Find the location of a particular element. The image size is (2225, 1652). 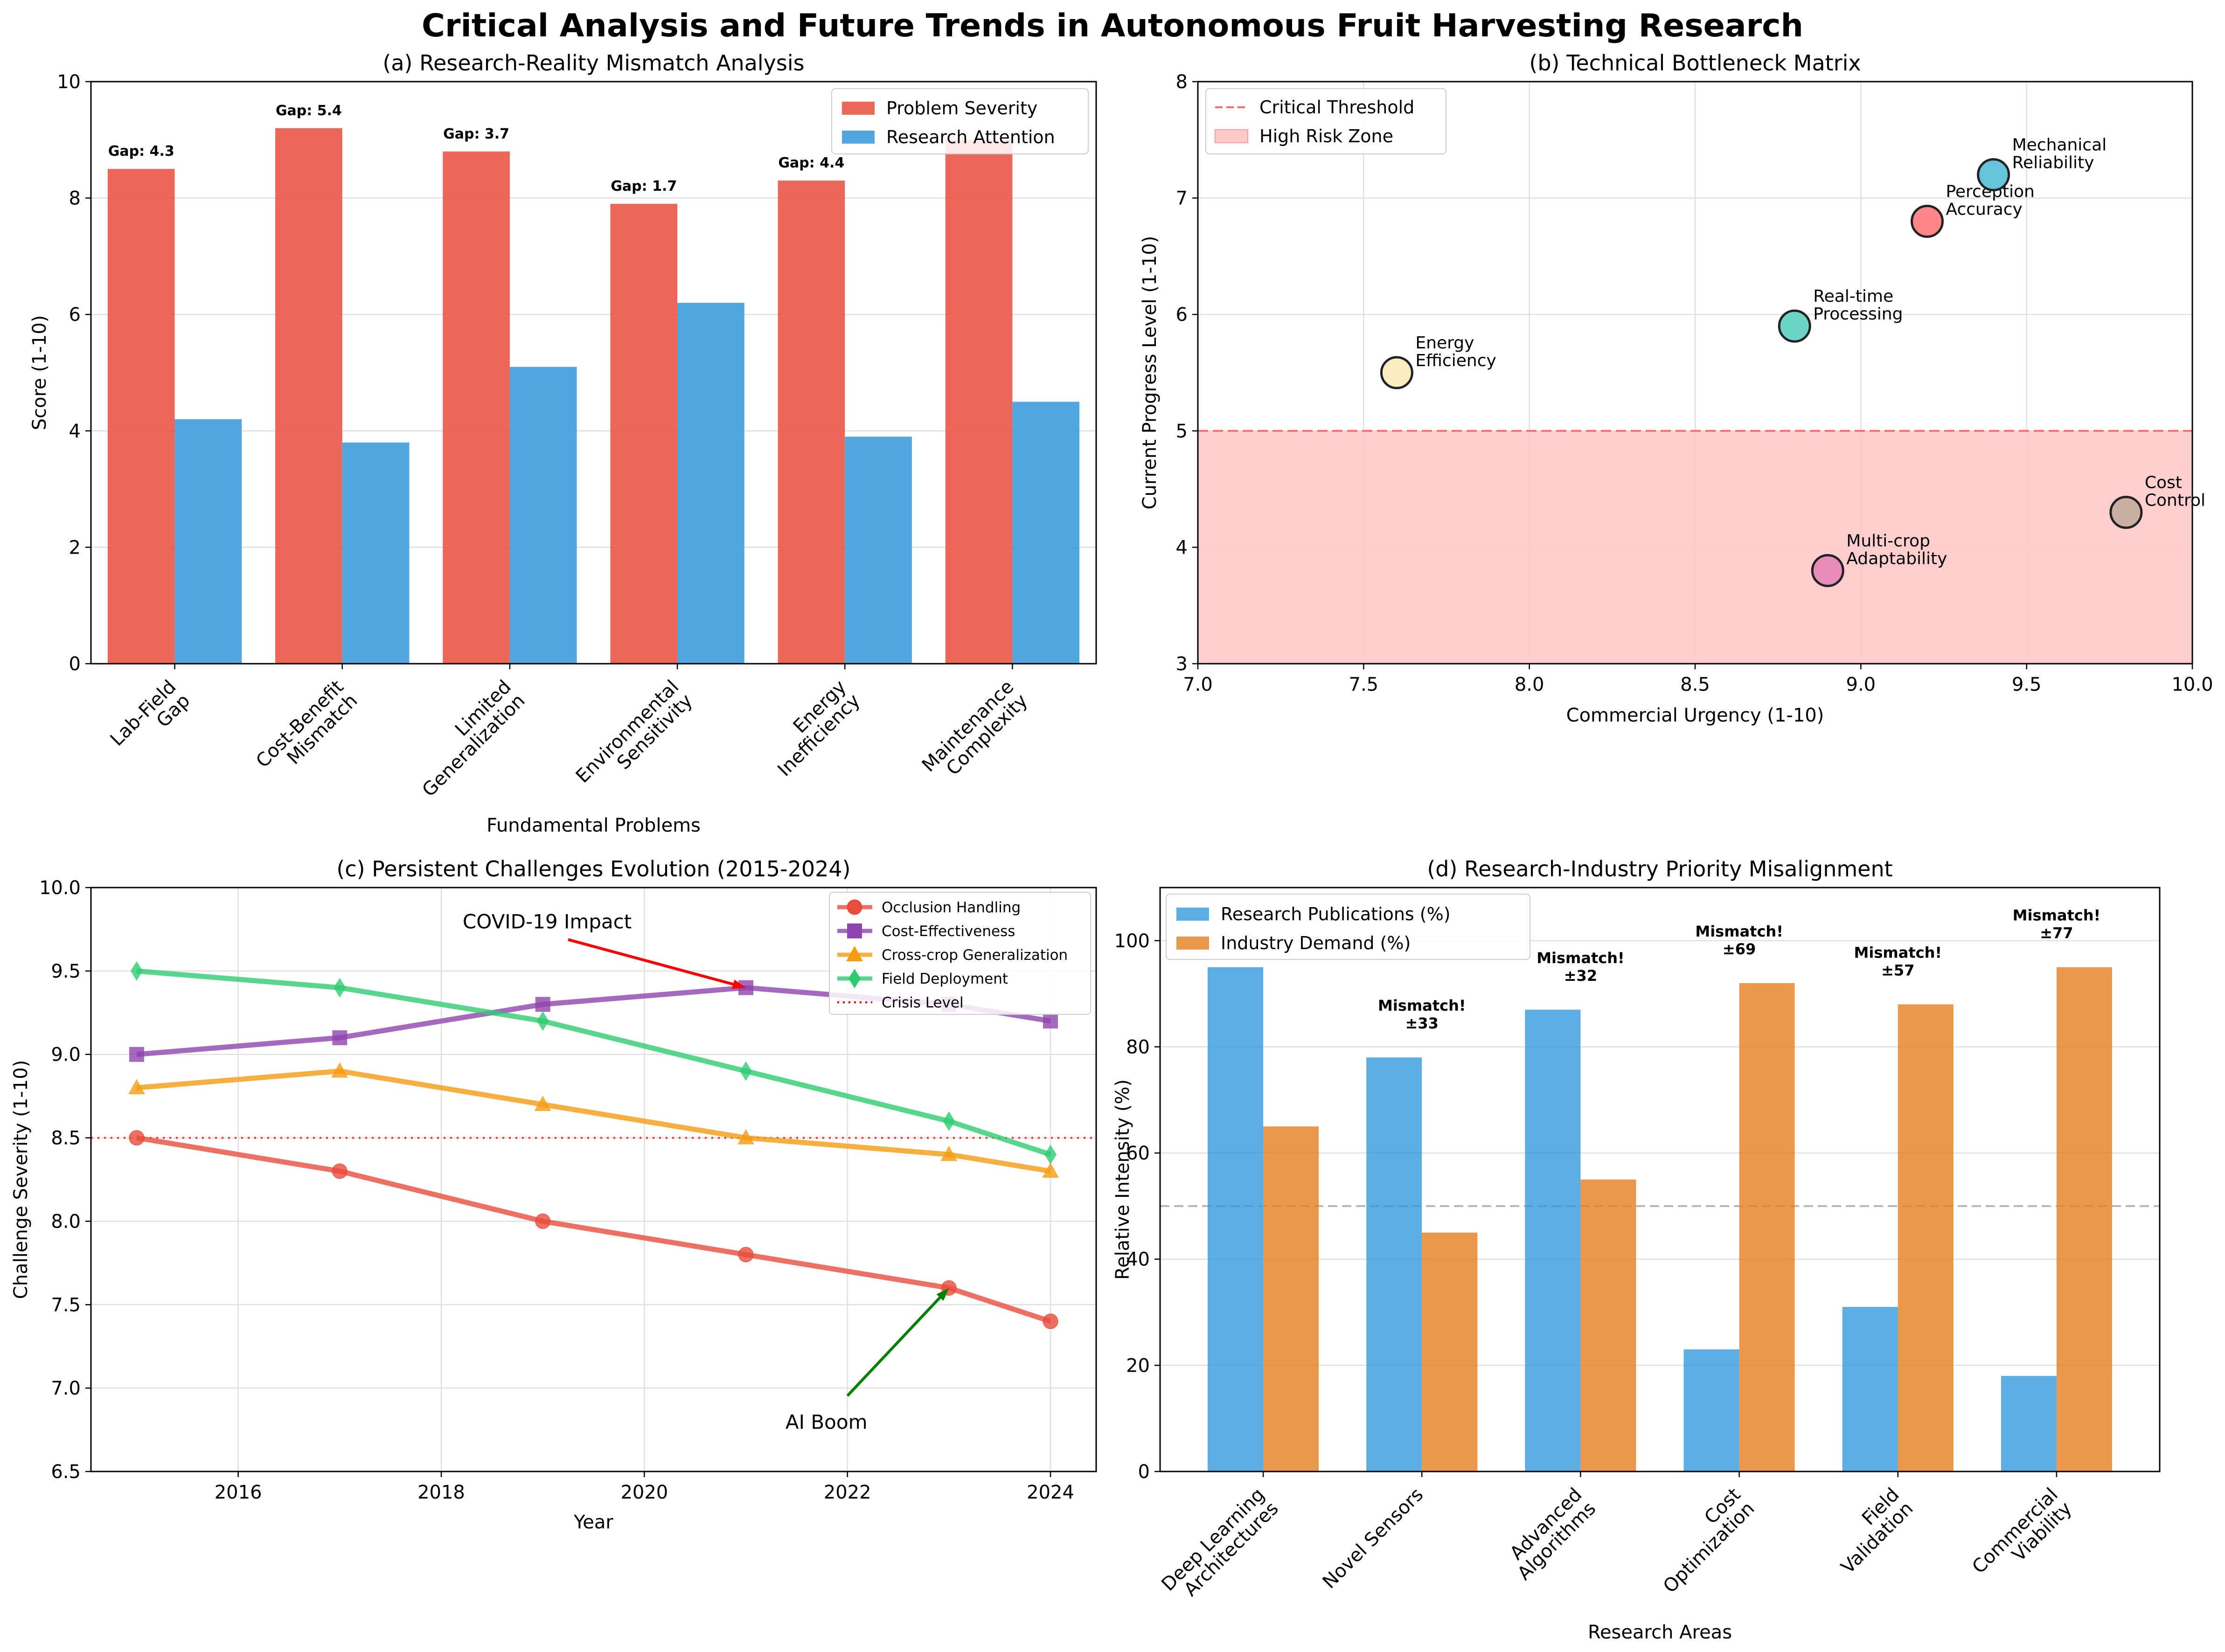

x-tick-label-b: 9.5 is located at coordinates (2027, 685).